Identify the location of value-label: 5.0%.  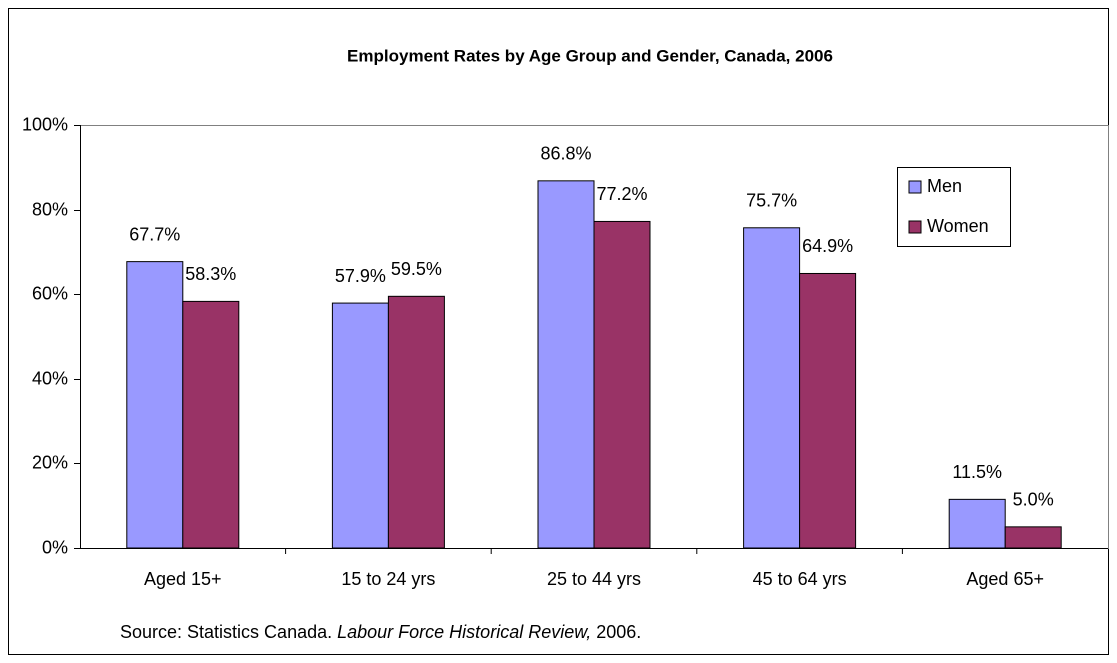
(1033, 500).